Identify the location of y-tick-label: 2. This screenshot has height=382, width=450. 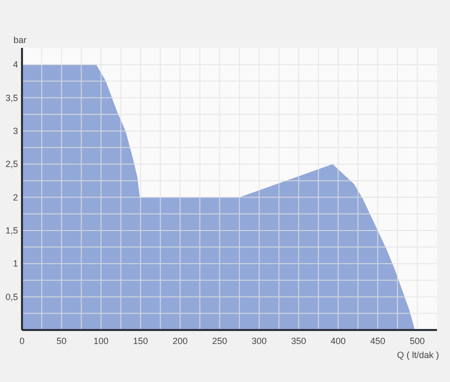
(15, 197).